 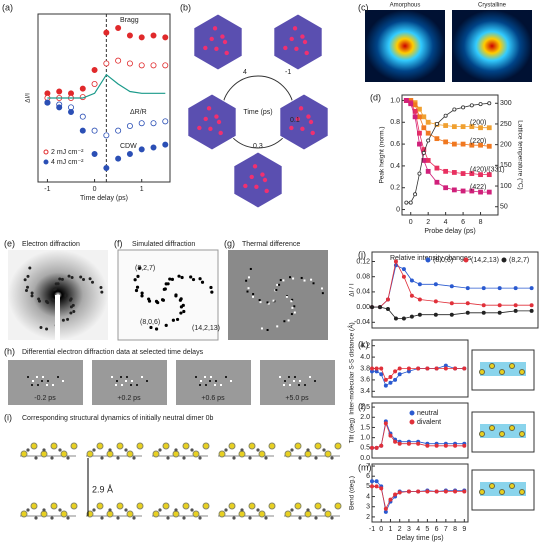 What do you see at coordinates (257, 112) in the screenshot?
I see `time-label: Time (ps)` at bounding box center [257, 112].